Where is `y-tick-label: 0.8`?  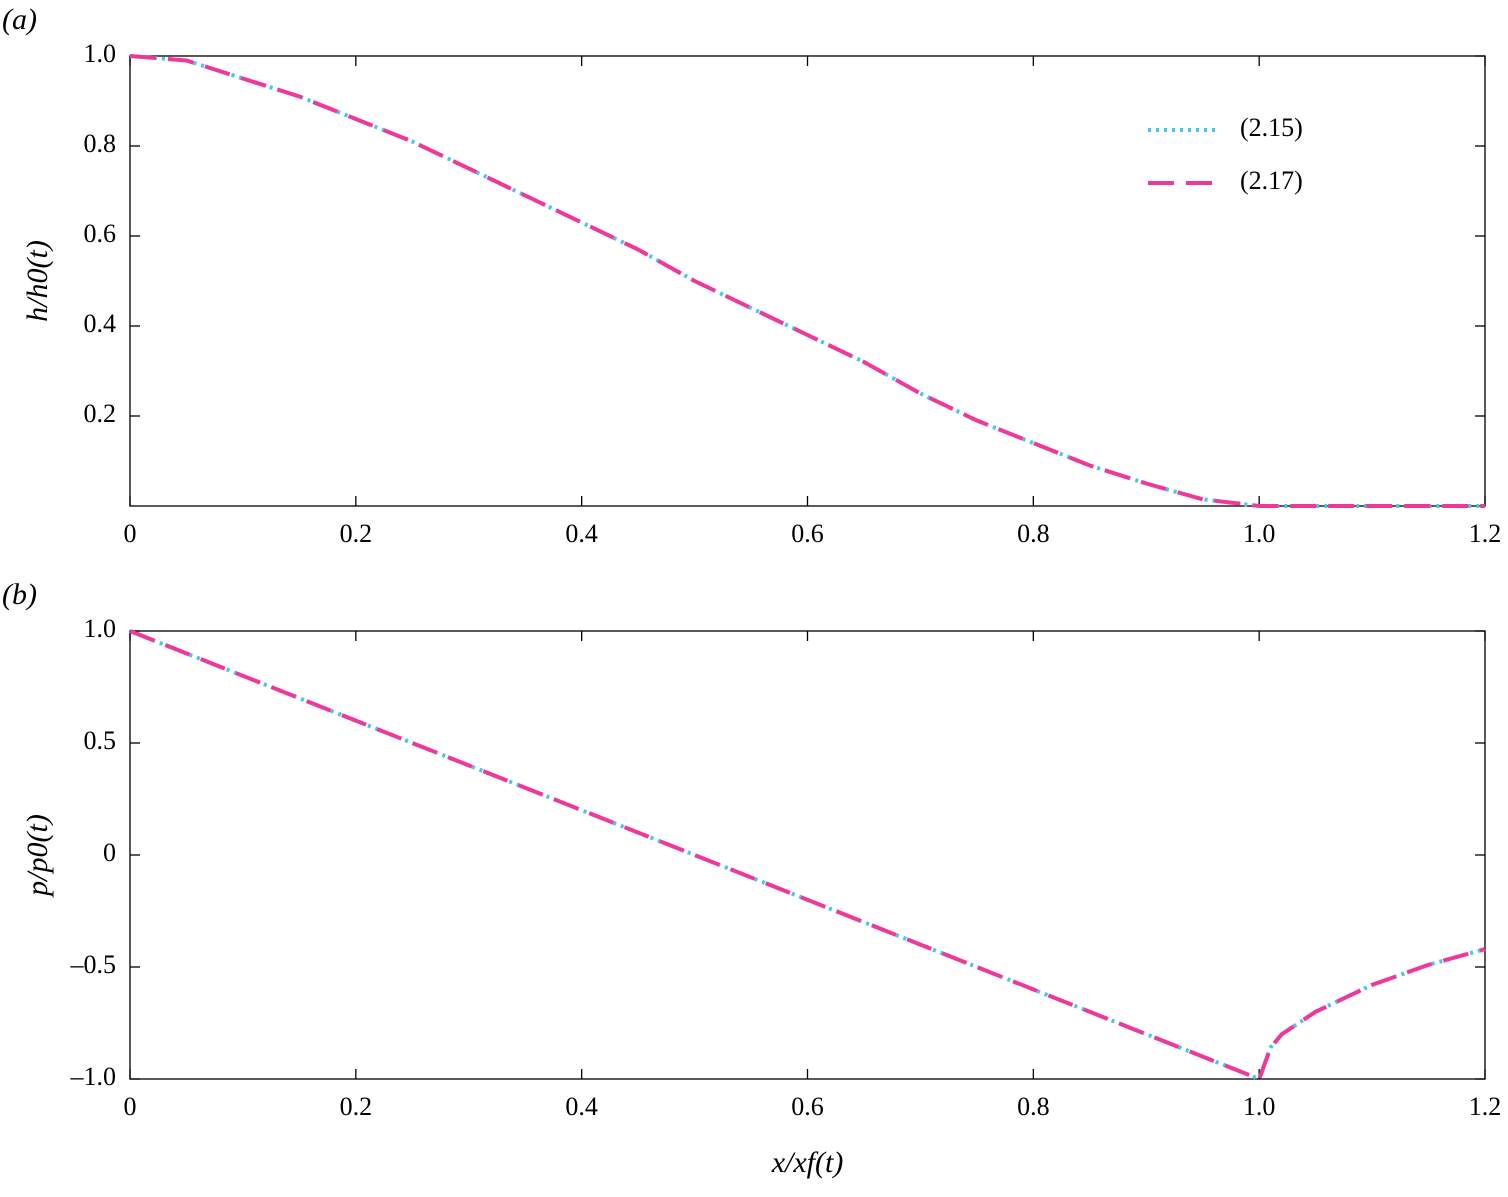 y-tick-label: 0.8 is located at coordinates (100, 143).